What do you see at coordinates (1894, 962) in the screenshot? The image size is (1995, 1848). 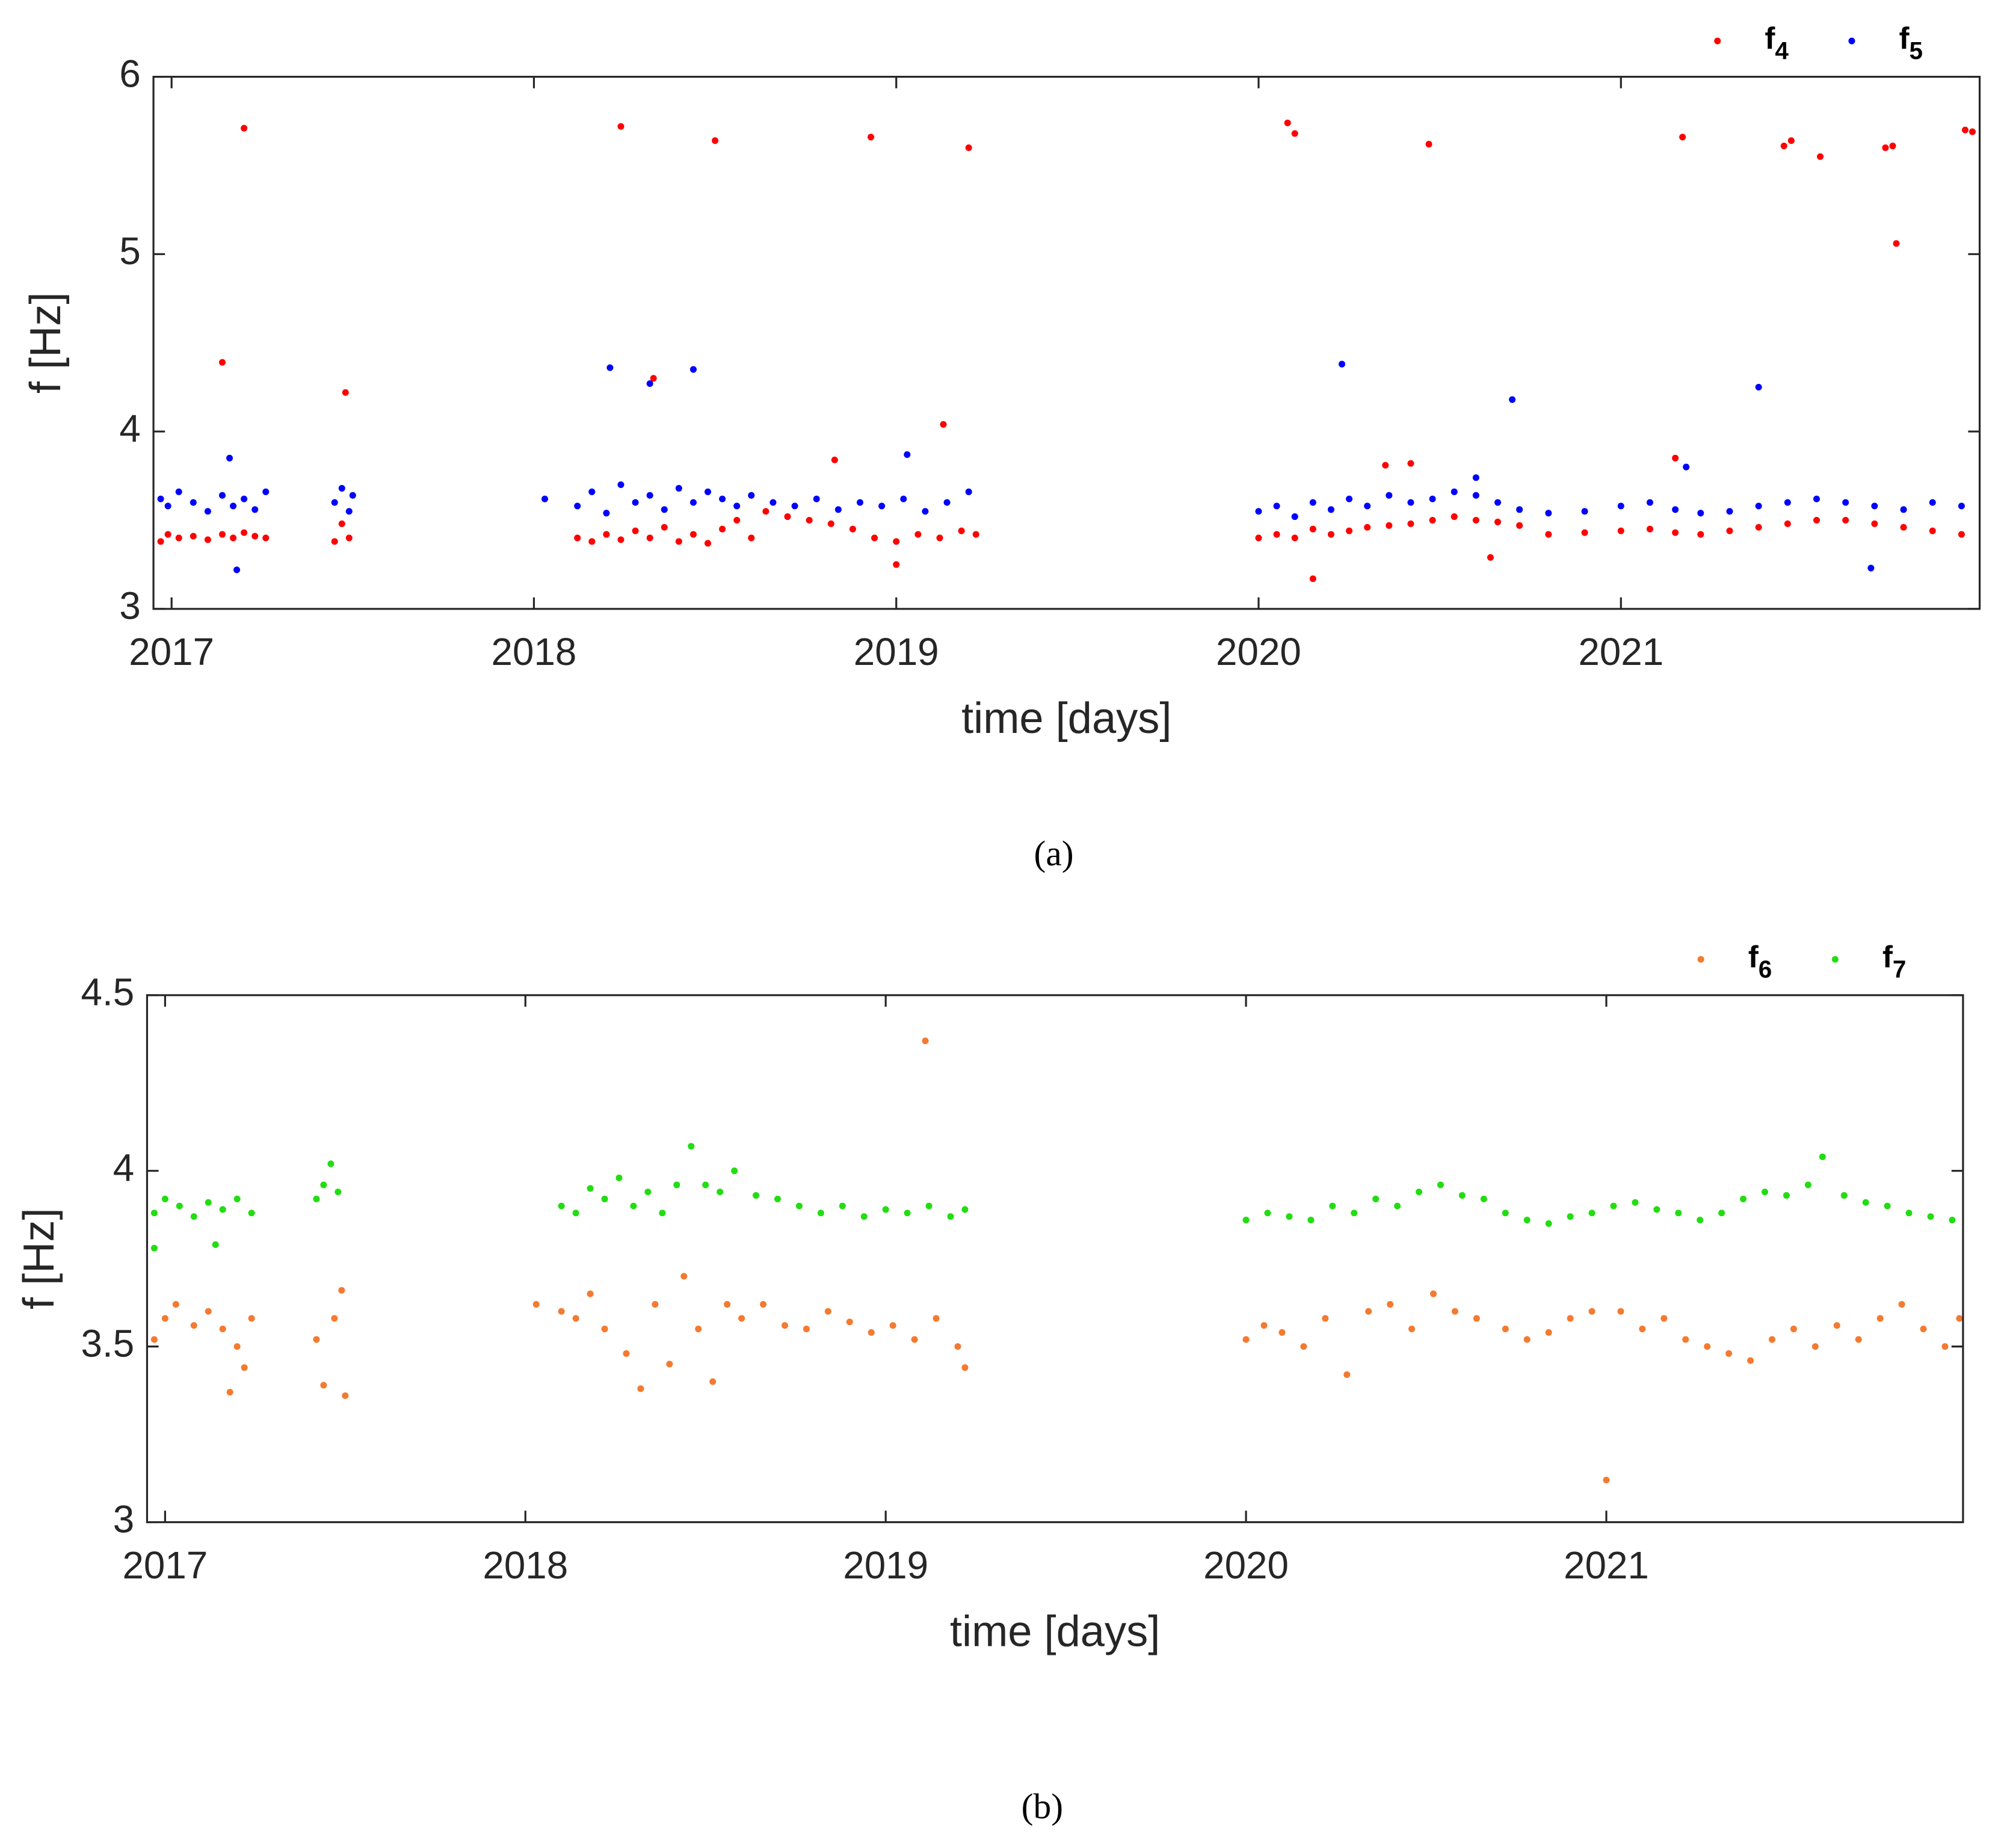 I see `legend-label: f7` at bounding box center [1894, 962].